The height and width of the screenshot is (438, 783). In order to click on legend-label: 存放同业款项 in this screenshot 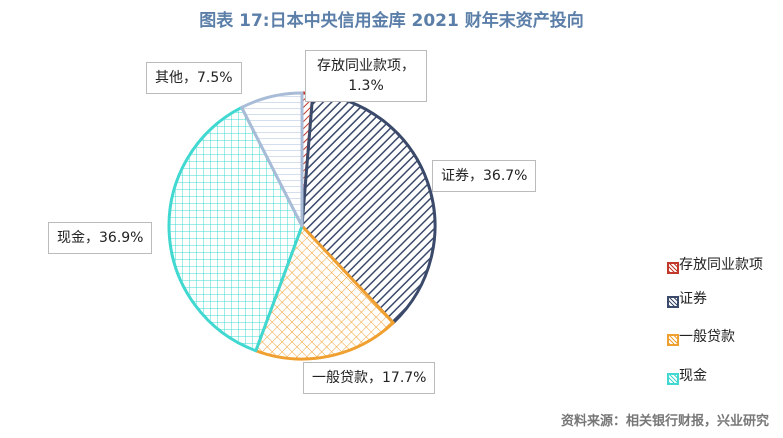, I will do `click(721, 265)`.